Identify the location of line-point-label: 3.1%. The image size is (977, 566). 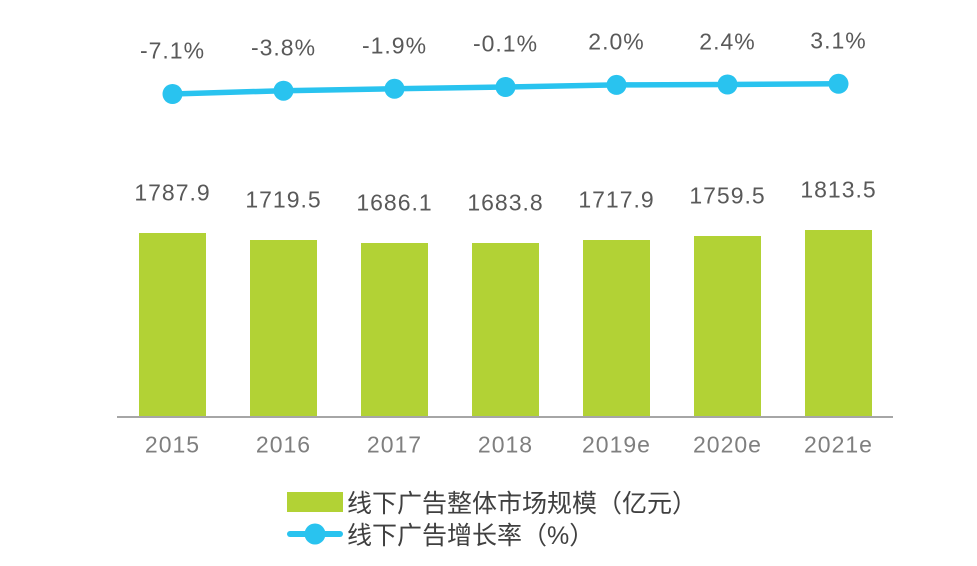
(838, 40).